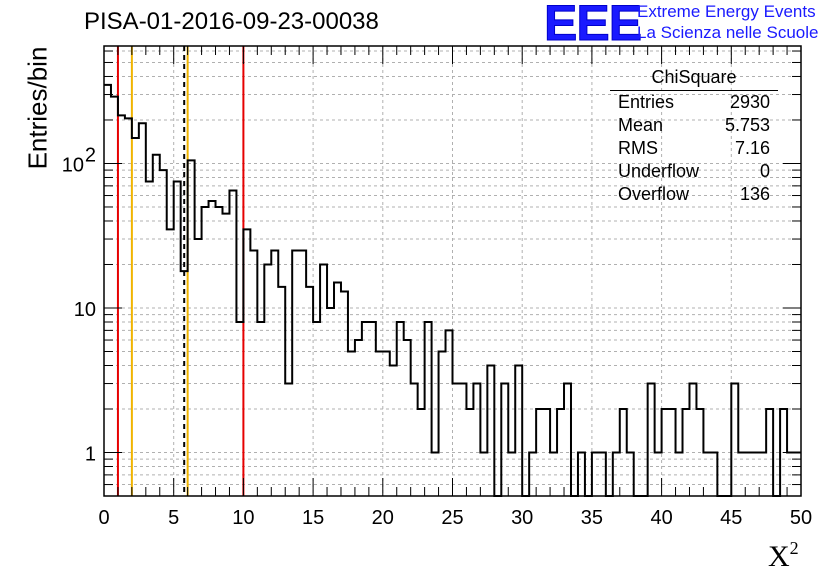 The height and width of the screenshot is (574, 836). What do you see at coordinates (173, 518) in the screenshot?
I see `x-tick-label: 5` at bounding box center [173, 518].